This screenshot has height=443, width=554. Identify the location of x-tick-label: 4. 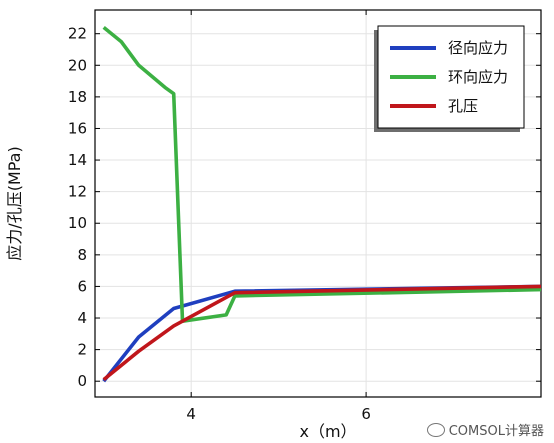
(191, 414).